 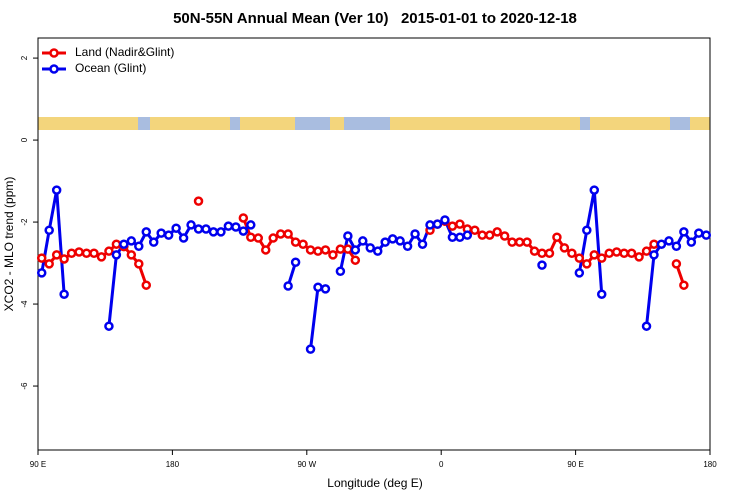 I want to click on x-axis-label: Longitude (deg E), so click(x=374, y=483).